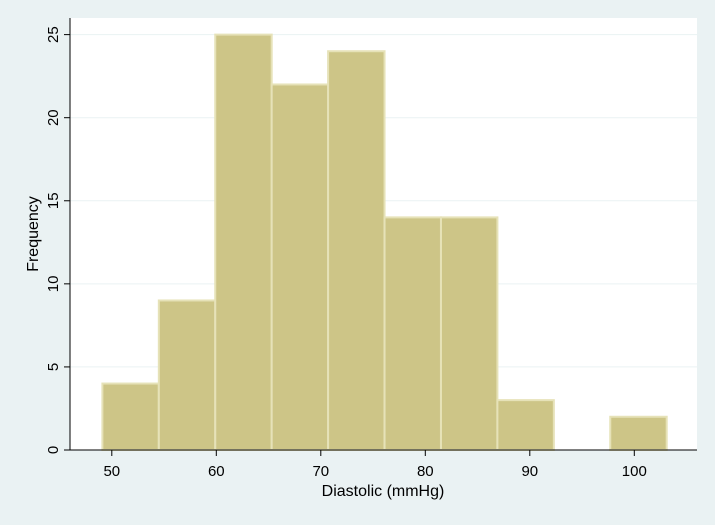 This screenshot has height=525, width=715. Describe the element at coordinates (33, 234) in the screenshot. I see `y-axis-label: Frequency` at that location.